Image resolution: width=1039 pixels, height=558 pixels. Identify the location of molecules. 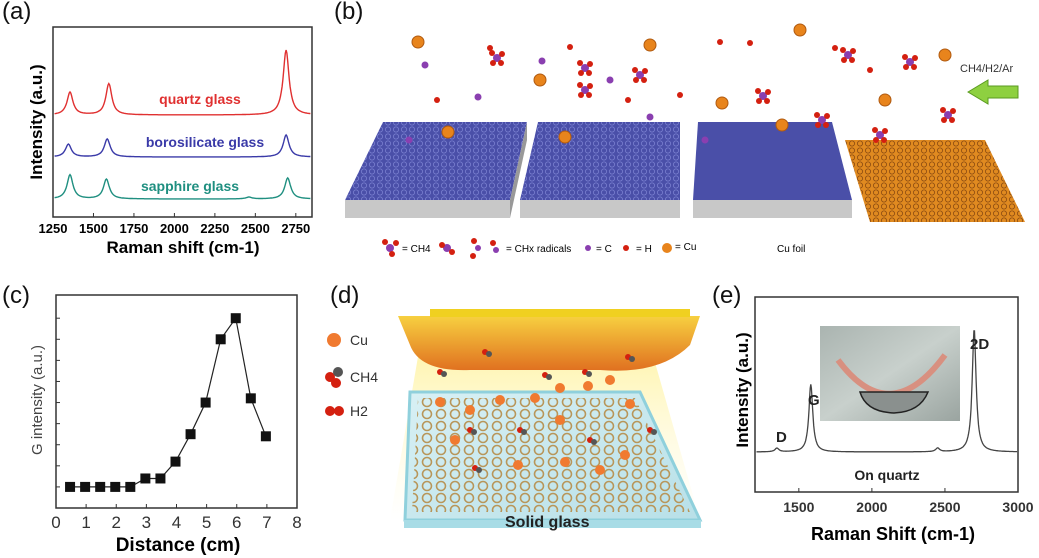
(680, 83).